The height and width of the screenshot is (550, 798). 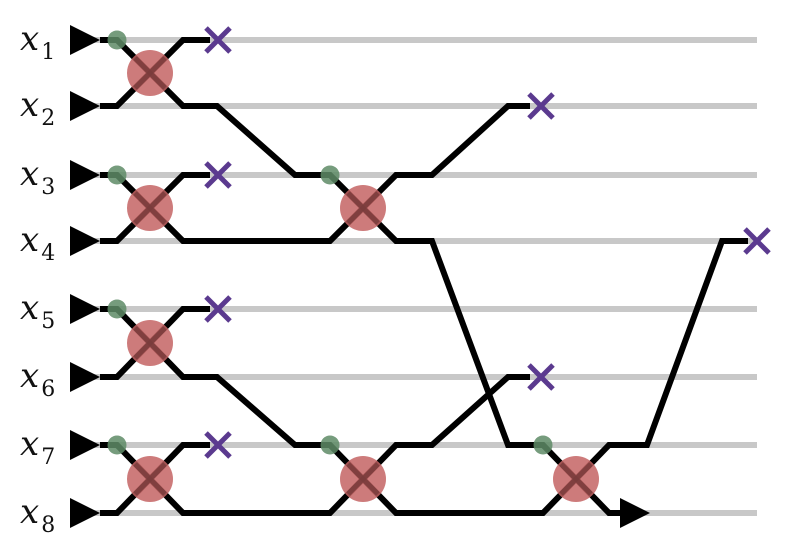 What do you see at coordinates (48, 187) in the screenshot?
I see `wire-label-subscript: 3` at bounding box center [48, 187].